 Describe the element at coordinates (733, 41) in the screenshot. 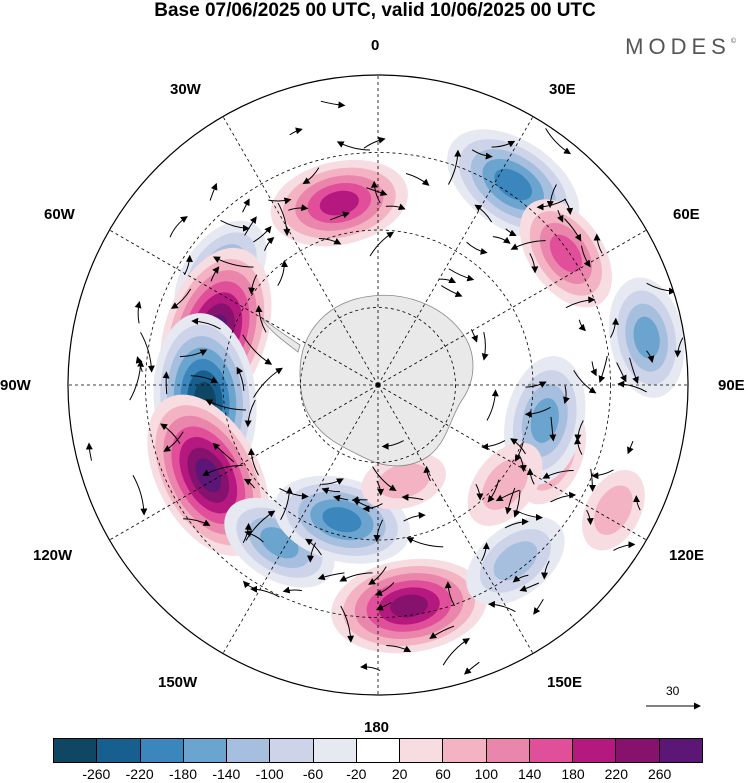

I see `copyright-mark: ©` at that location.